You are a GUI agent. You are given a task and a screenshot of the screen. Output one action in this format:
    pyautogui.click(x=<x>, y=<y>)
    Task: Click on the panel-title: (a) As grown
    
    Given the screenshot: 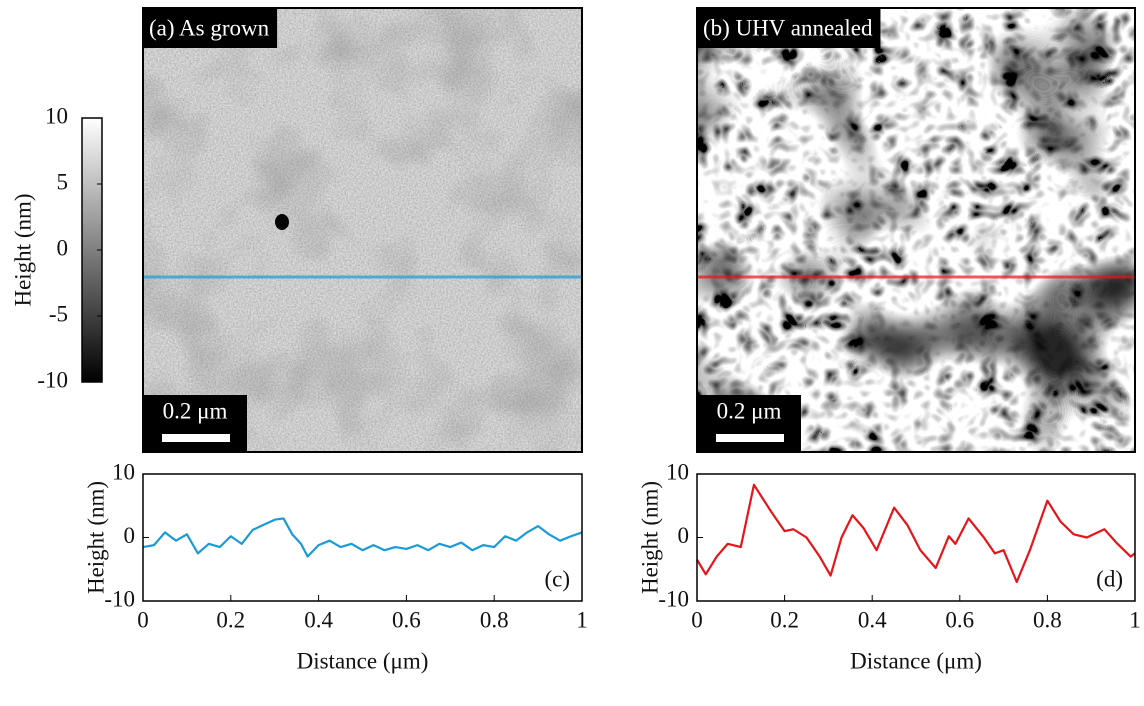 What is the action you would take?
    pyautogui.click(x=209, y=27)
    